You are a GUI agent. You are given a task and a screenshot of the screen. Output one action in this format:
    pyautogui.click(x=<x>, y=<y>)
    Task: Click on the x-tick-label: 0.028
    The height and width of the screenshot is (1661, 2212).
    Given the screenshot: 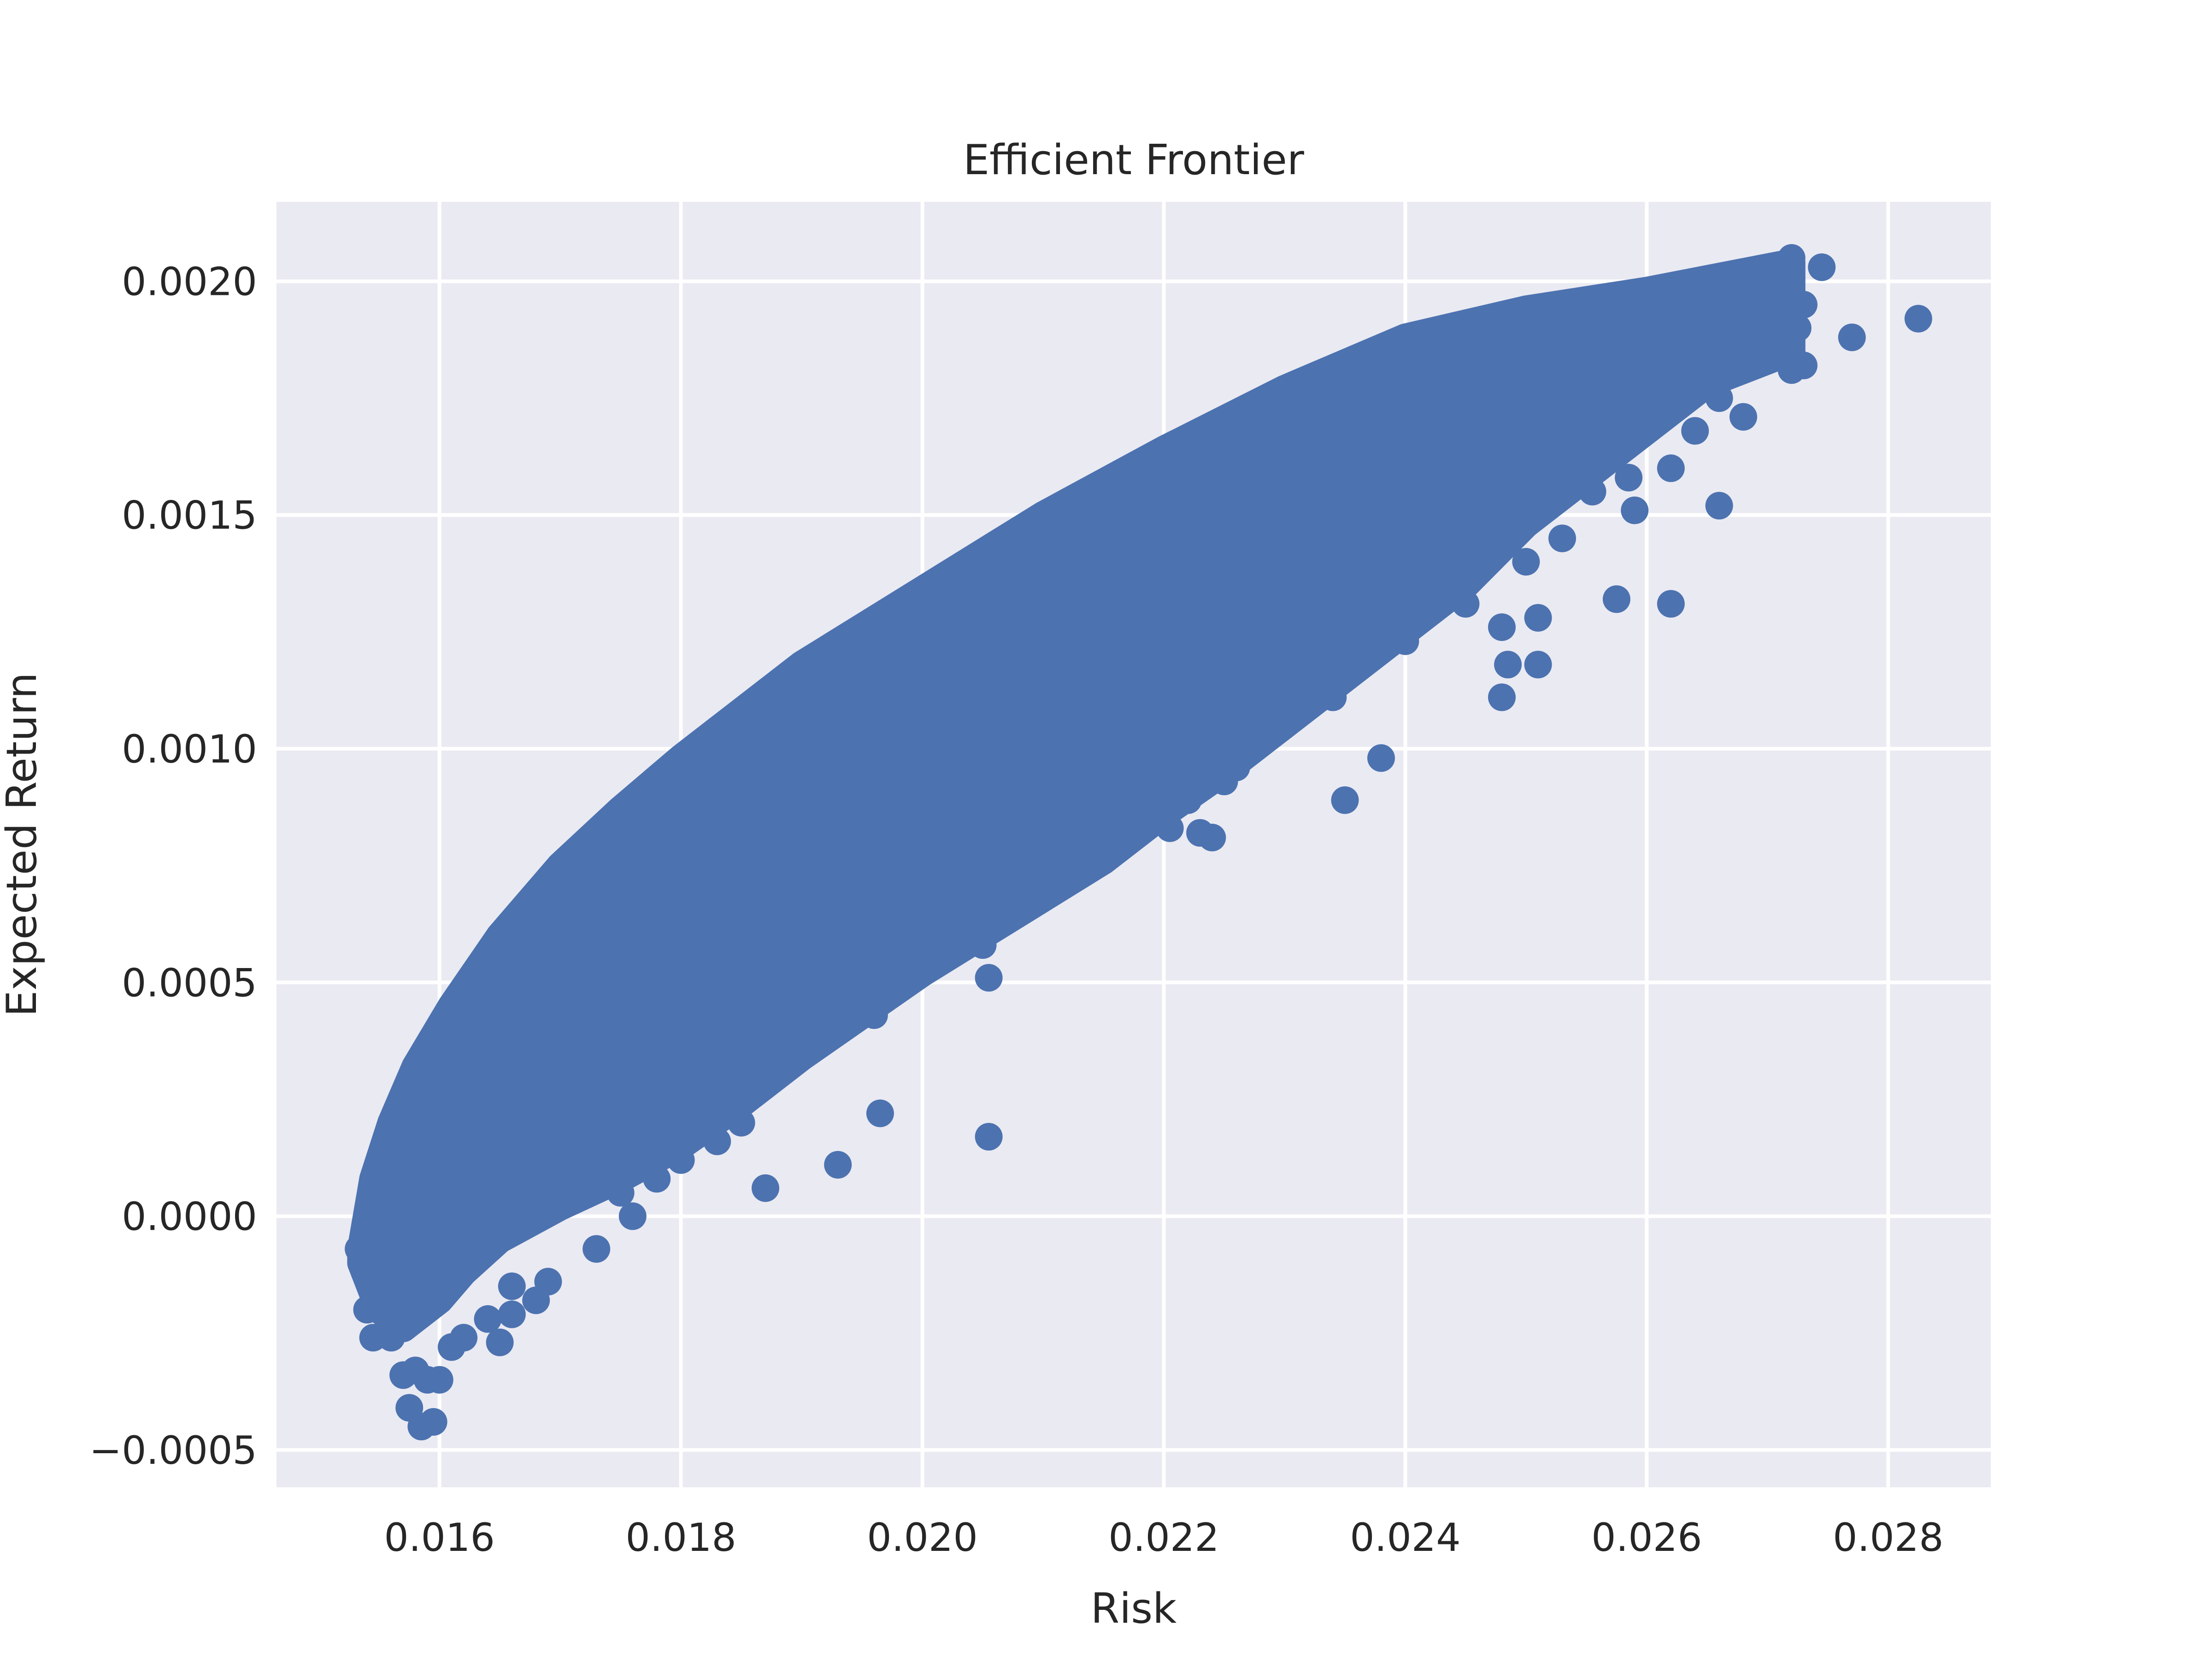 What is the action you would take?
    pyautogui.click(x=1888, y=1537)
    